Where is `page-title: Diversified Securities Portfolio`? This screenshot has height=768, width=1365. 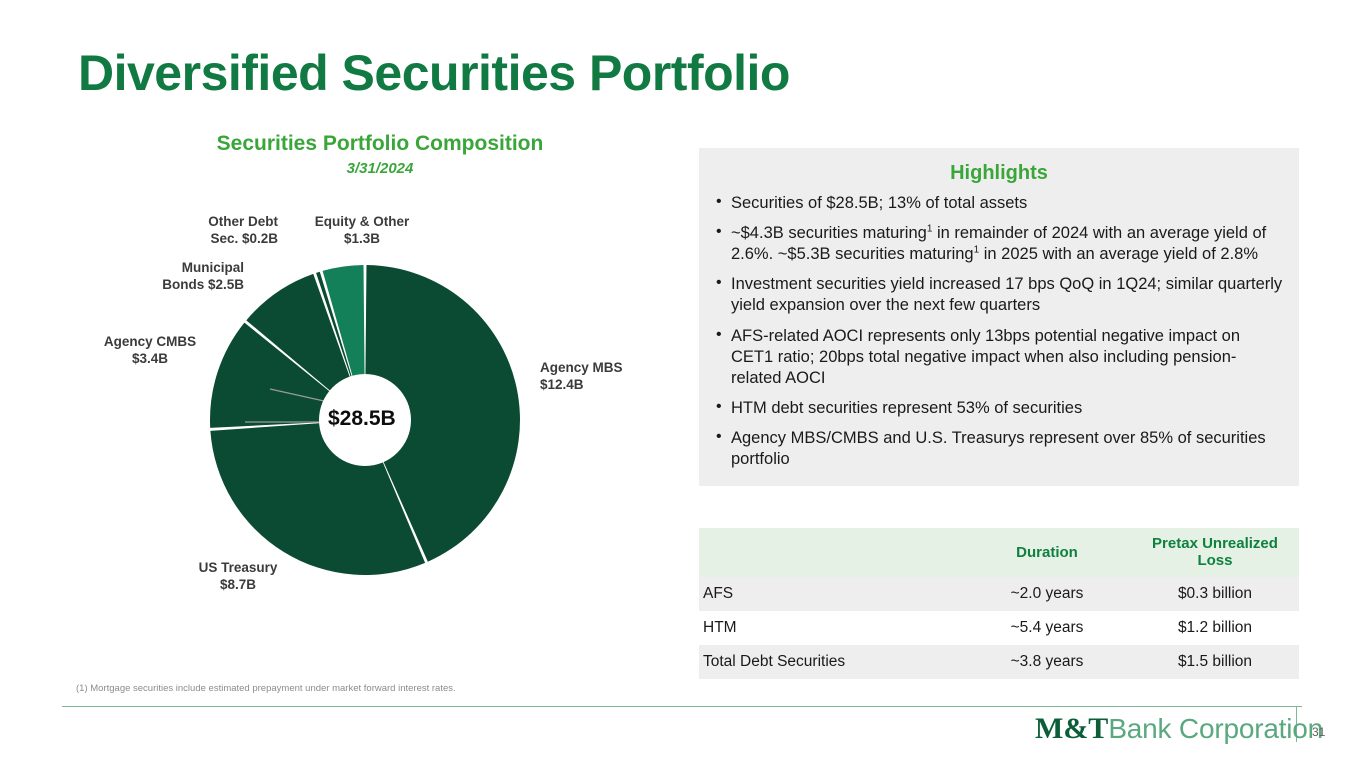 page-title: Diversified Securities Portfolio is located at coordinates (434, 73).